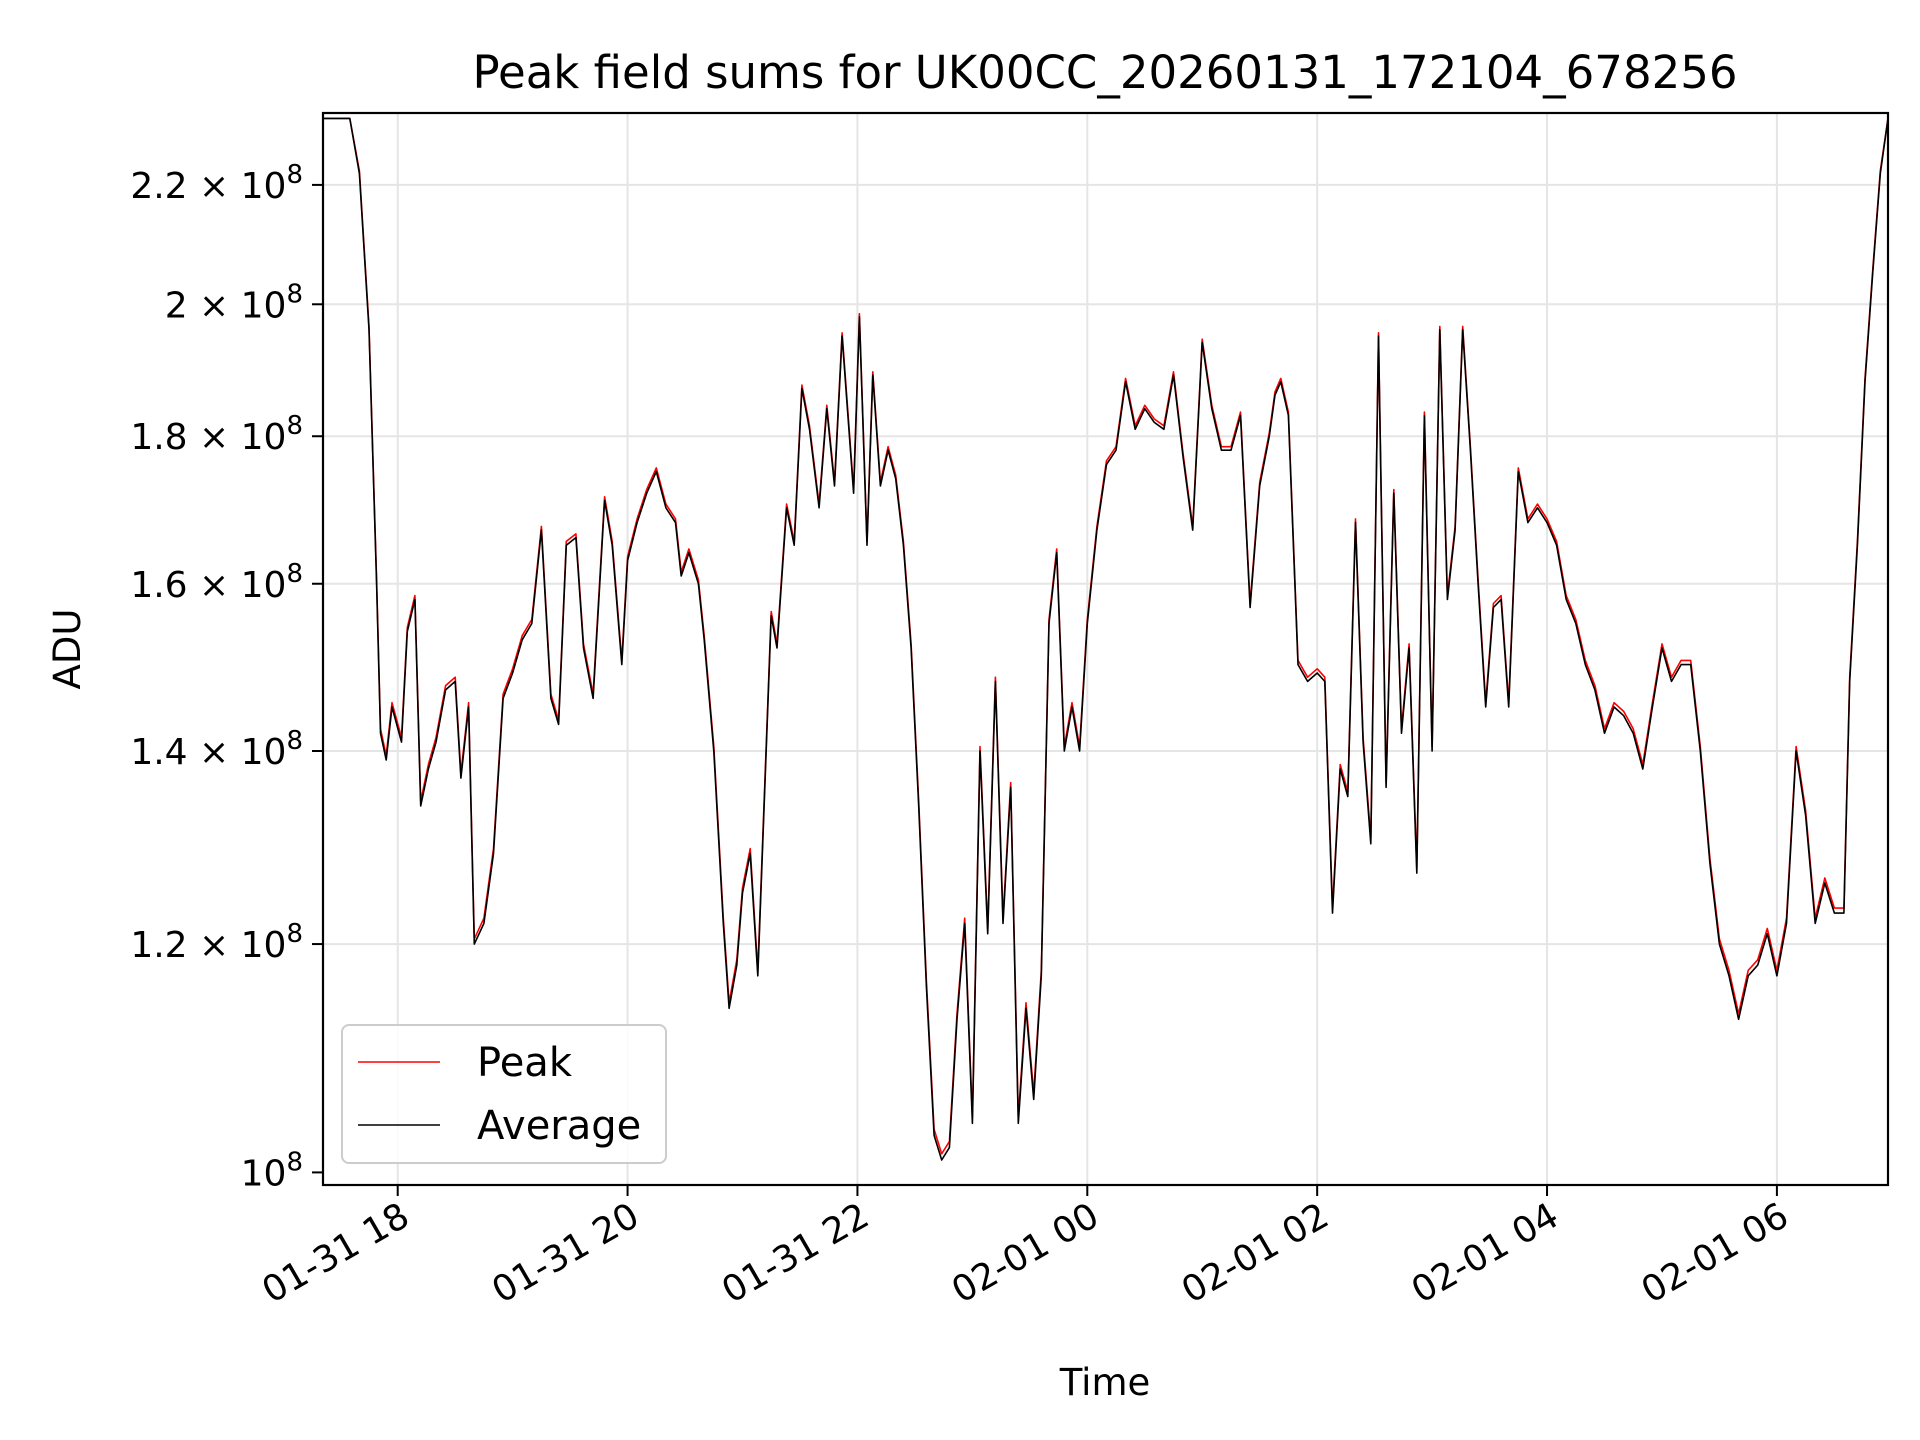 The image size is (1920, 1440). I want to click on y-tick-label: 108, so click(272, 1170).